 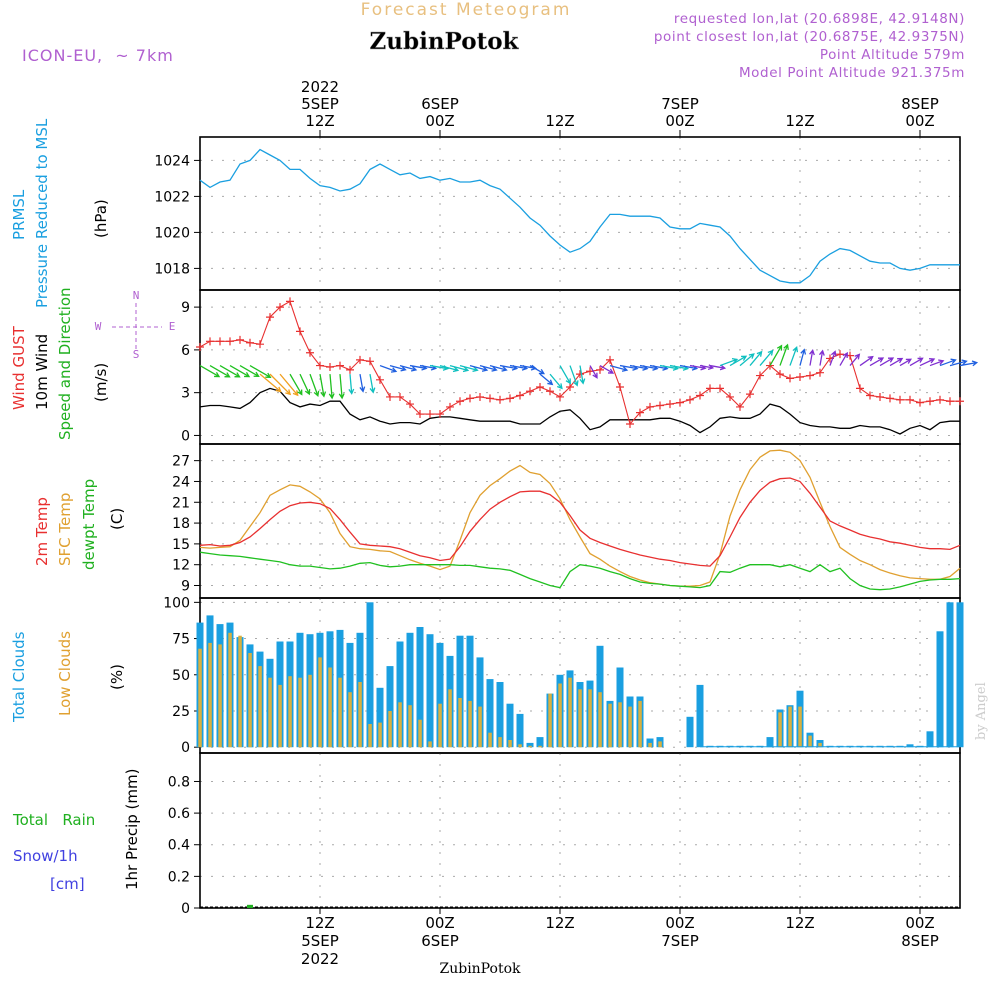 What do you see at coordinates (185, 351) in the screenshot?
I see `wind-ytick-label: 6` at bounding box center [185, 351].